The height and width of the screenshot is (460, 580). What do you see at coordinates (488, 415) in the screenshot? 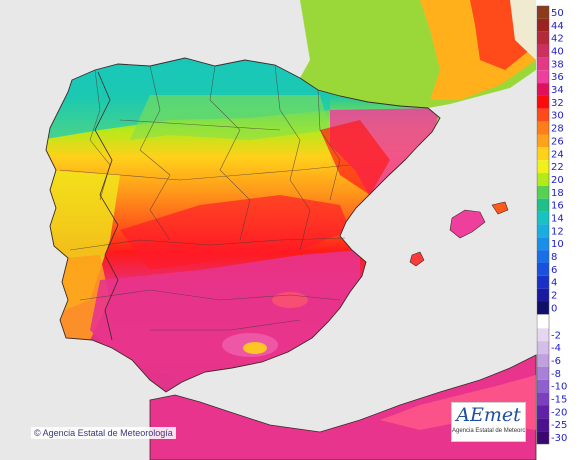
I see `logo-title: AEmet` at bounding box center [488, 415].